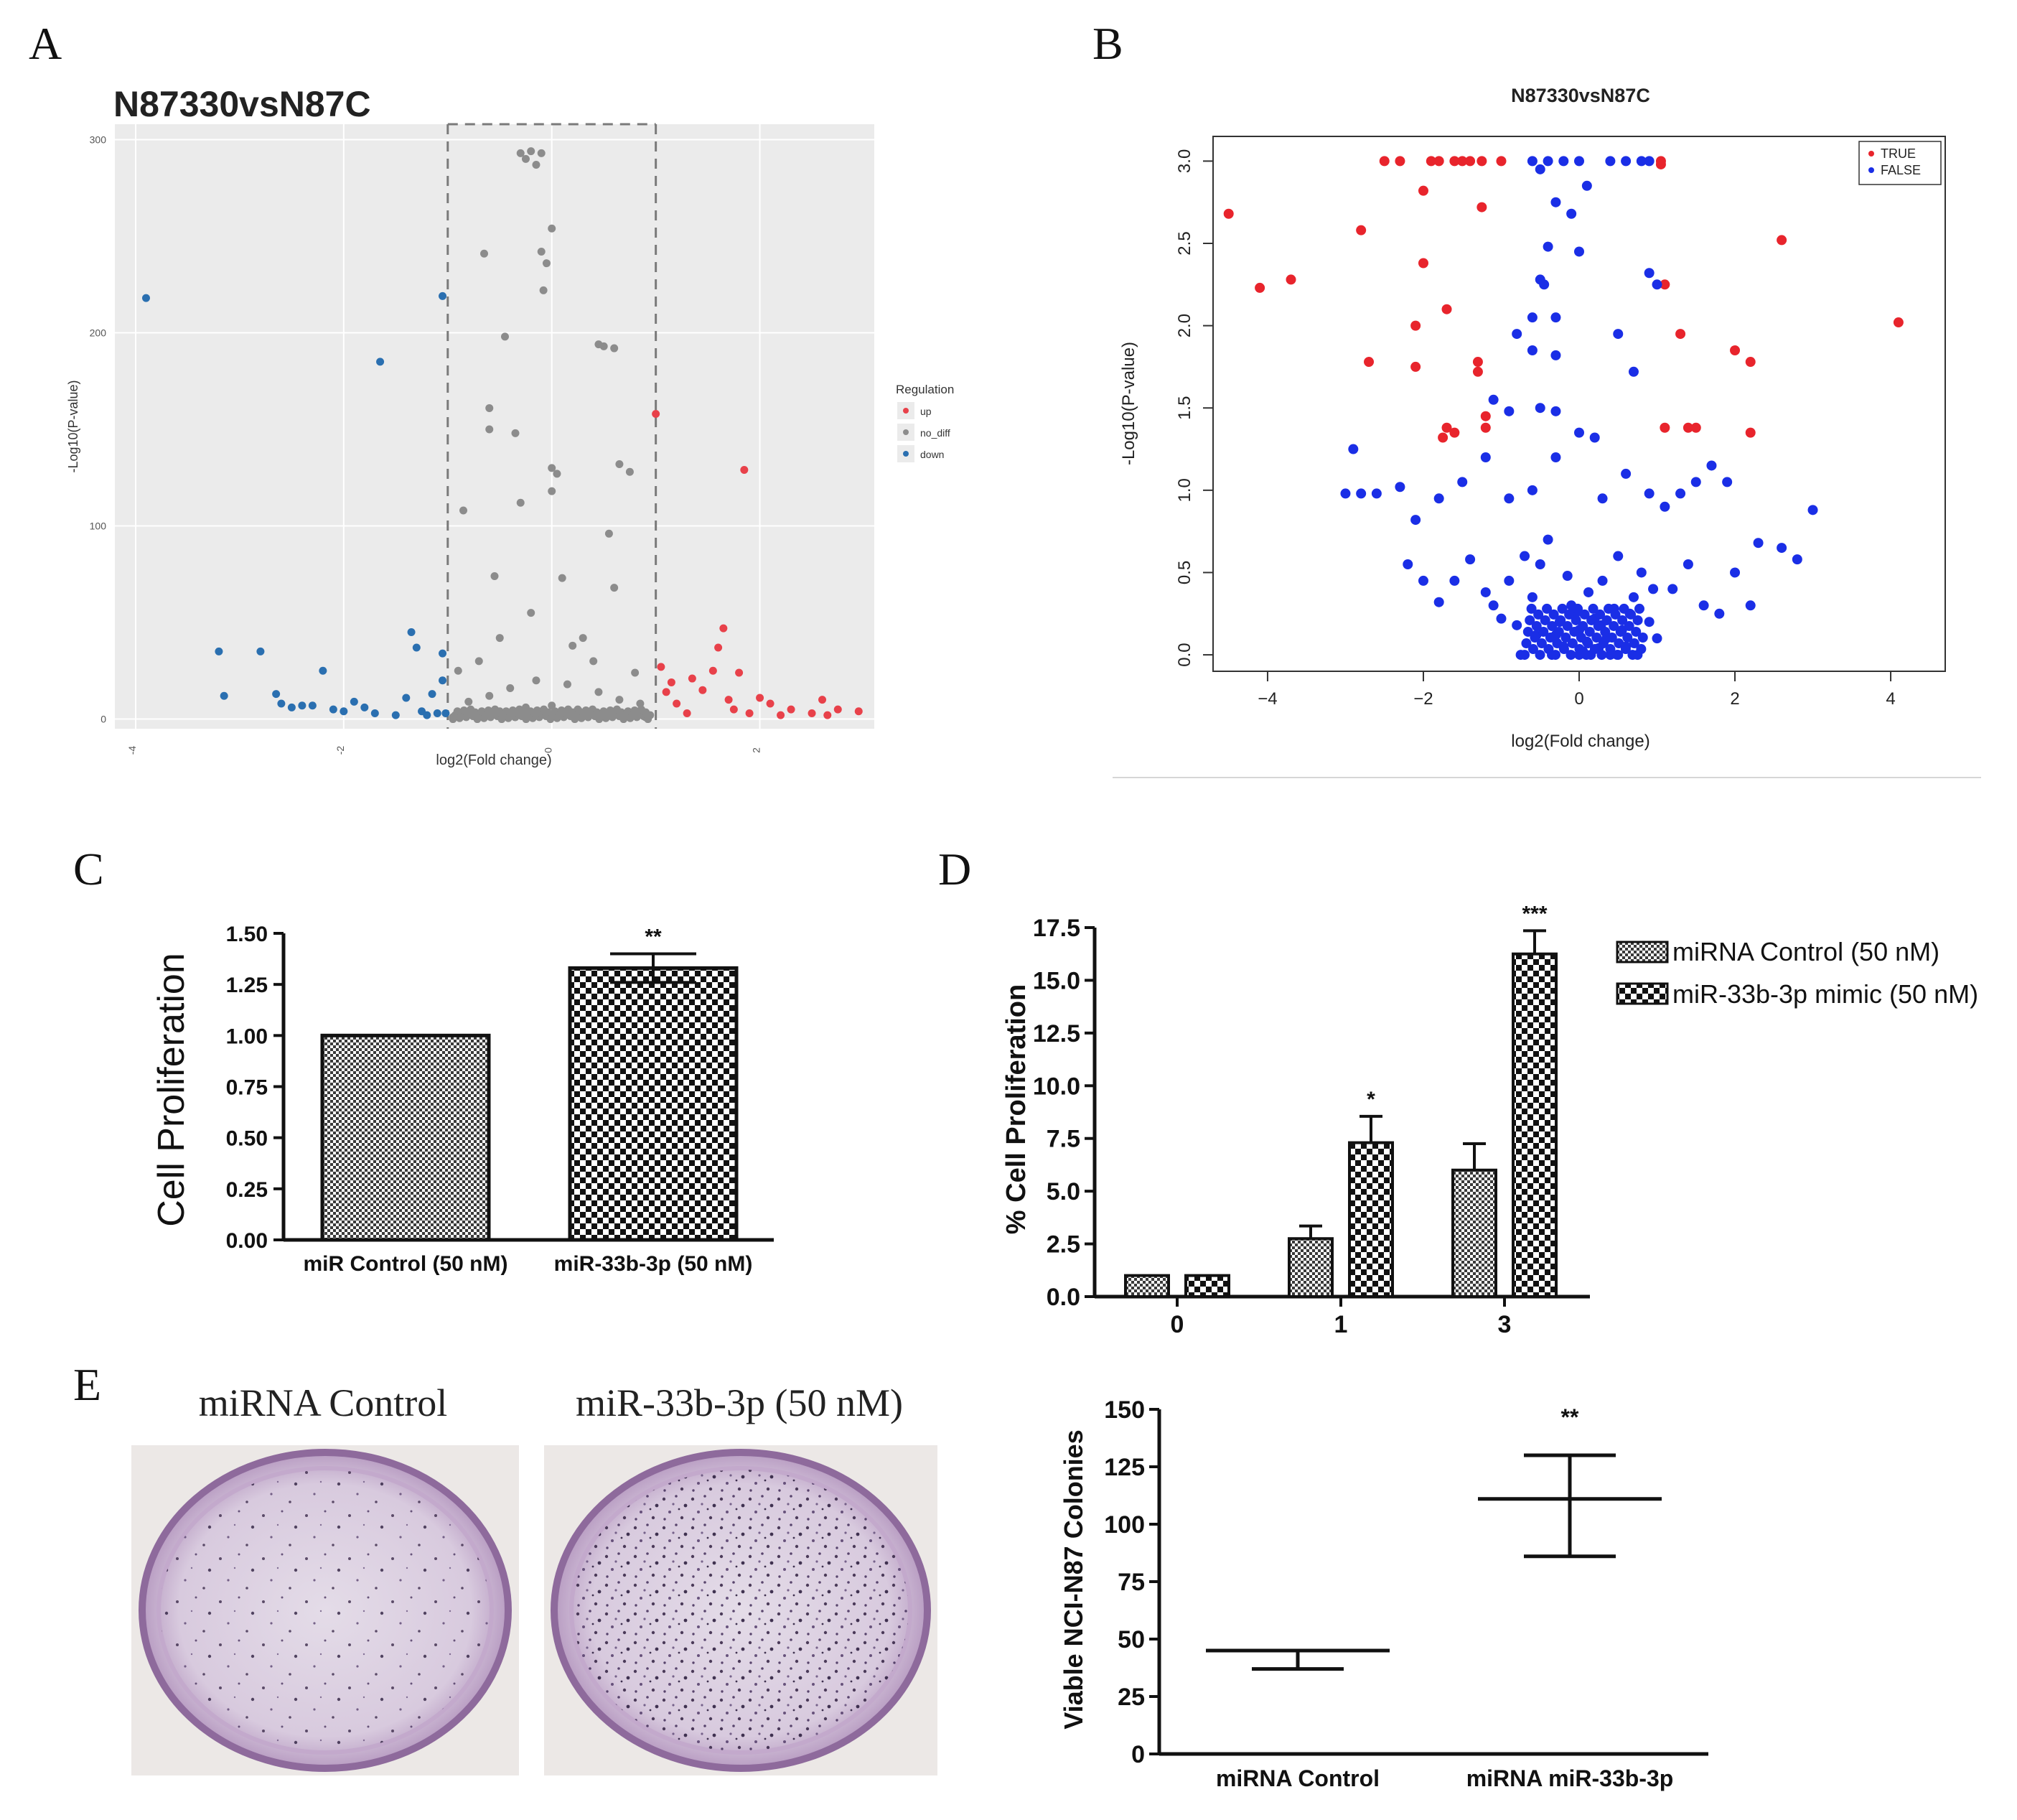 The height and width of the screenshot is (1820, 2017). I want to click on panel-label-b: B, so click(1107, 43).